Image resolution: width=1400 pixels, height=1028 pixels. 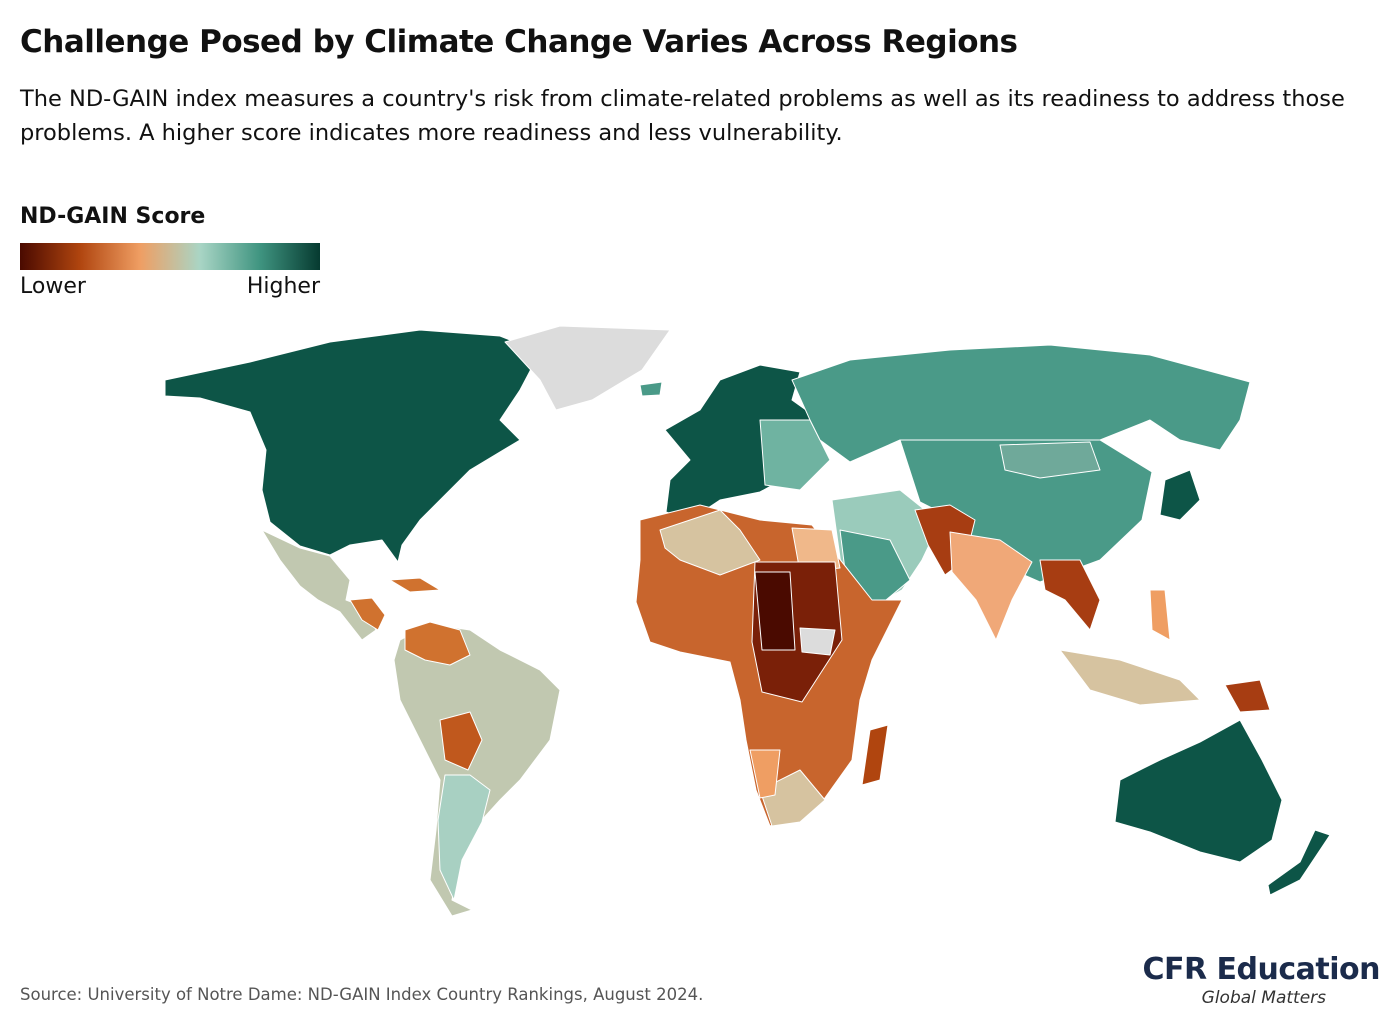 I want to click on philippines, so click(x=1160, y=615).